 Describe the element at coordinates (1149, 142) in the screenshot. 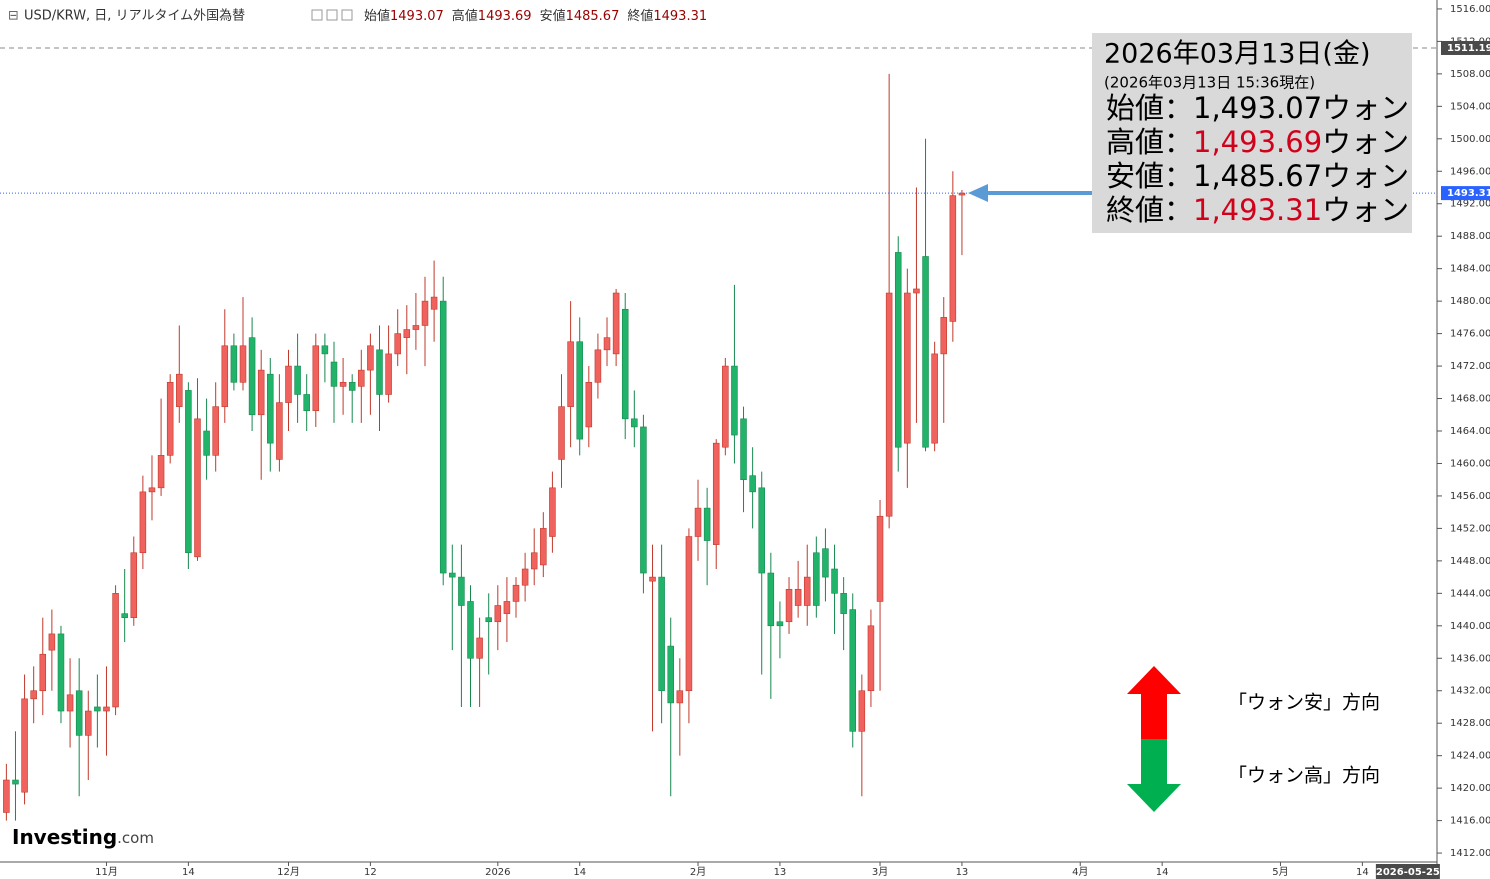

I see `info-row-label: 高値：` at that location.